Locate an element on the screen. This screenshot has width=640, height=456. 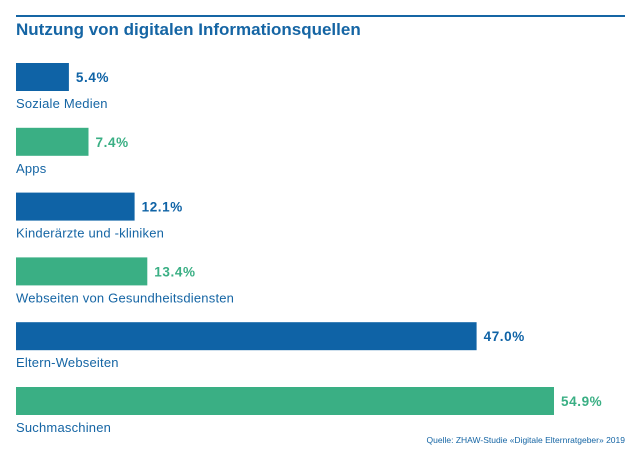
value-label-1: 7.4% is located at coordinates (112, 142).